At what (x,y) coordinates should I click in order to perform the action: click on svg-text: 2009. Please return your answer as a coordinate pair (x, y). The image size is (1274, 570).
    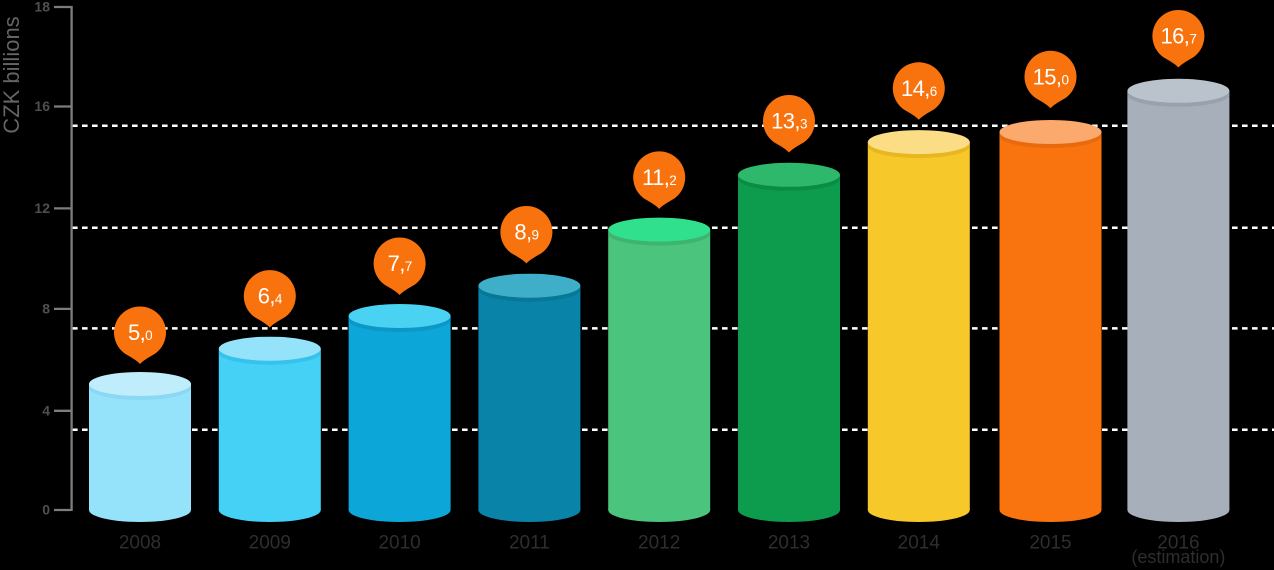
    Looking at the image, I should click on (270, 543).